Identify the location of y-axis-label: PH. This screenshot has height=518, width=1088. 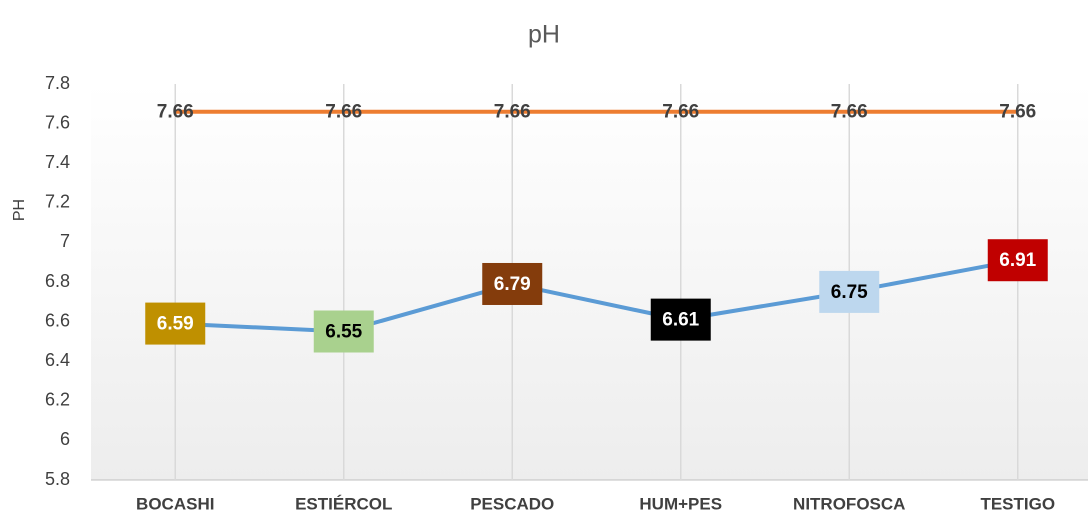
(19, 210).